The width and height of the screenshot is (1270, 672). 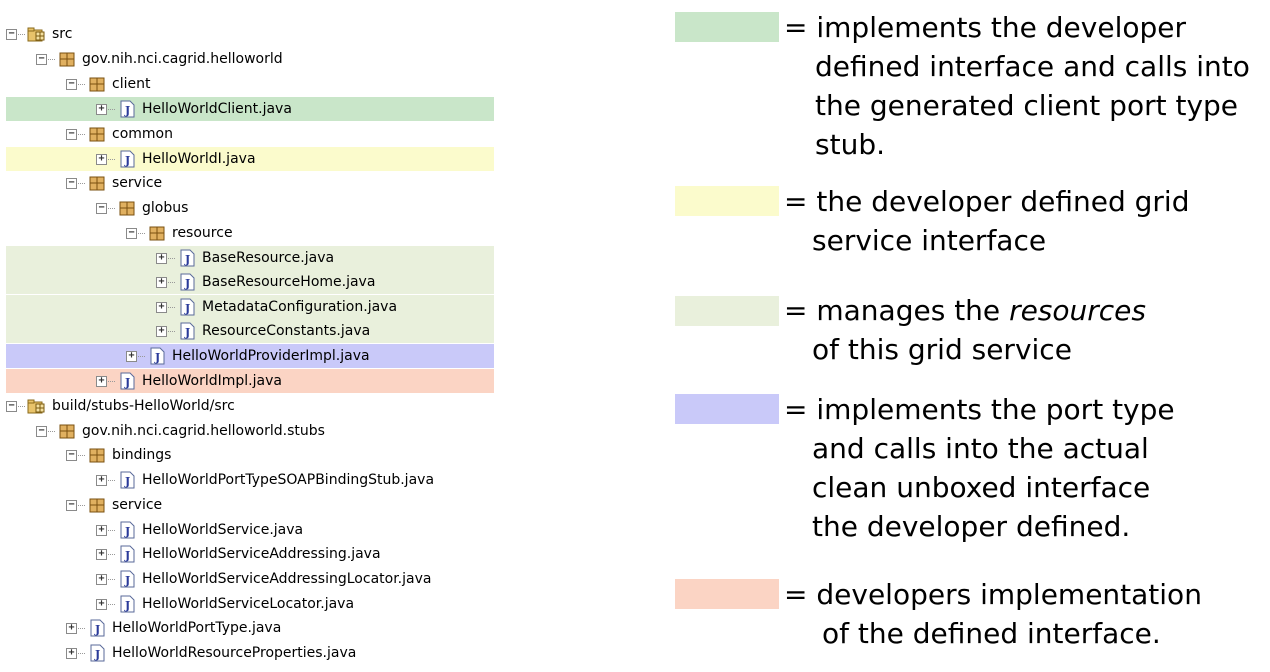 I want to click on tree-node-java-file: + J HelloWorldImpl.java, so click(x=250, y=381).